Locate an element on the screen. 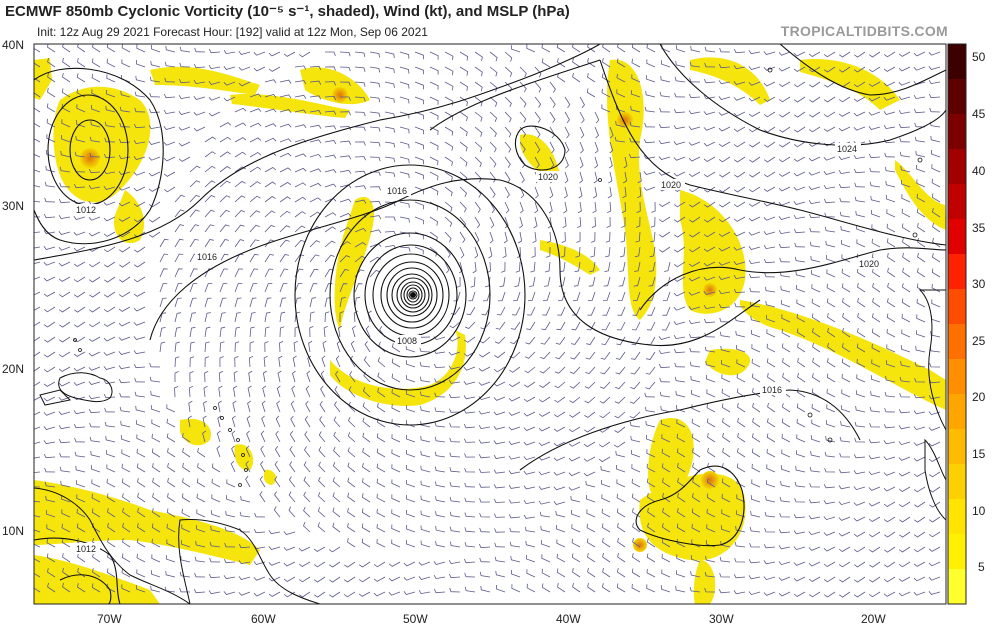  colorbar-label: 20 is located at coordinates (979, 397).